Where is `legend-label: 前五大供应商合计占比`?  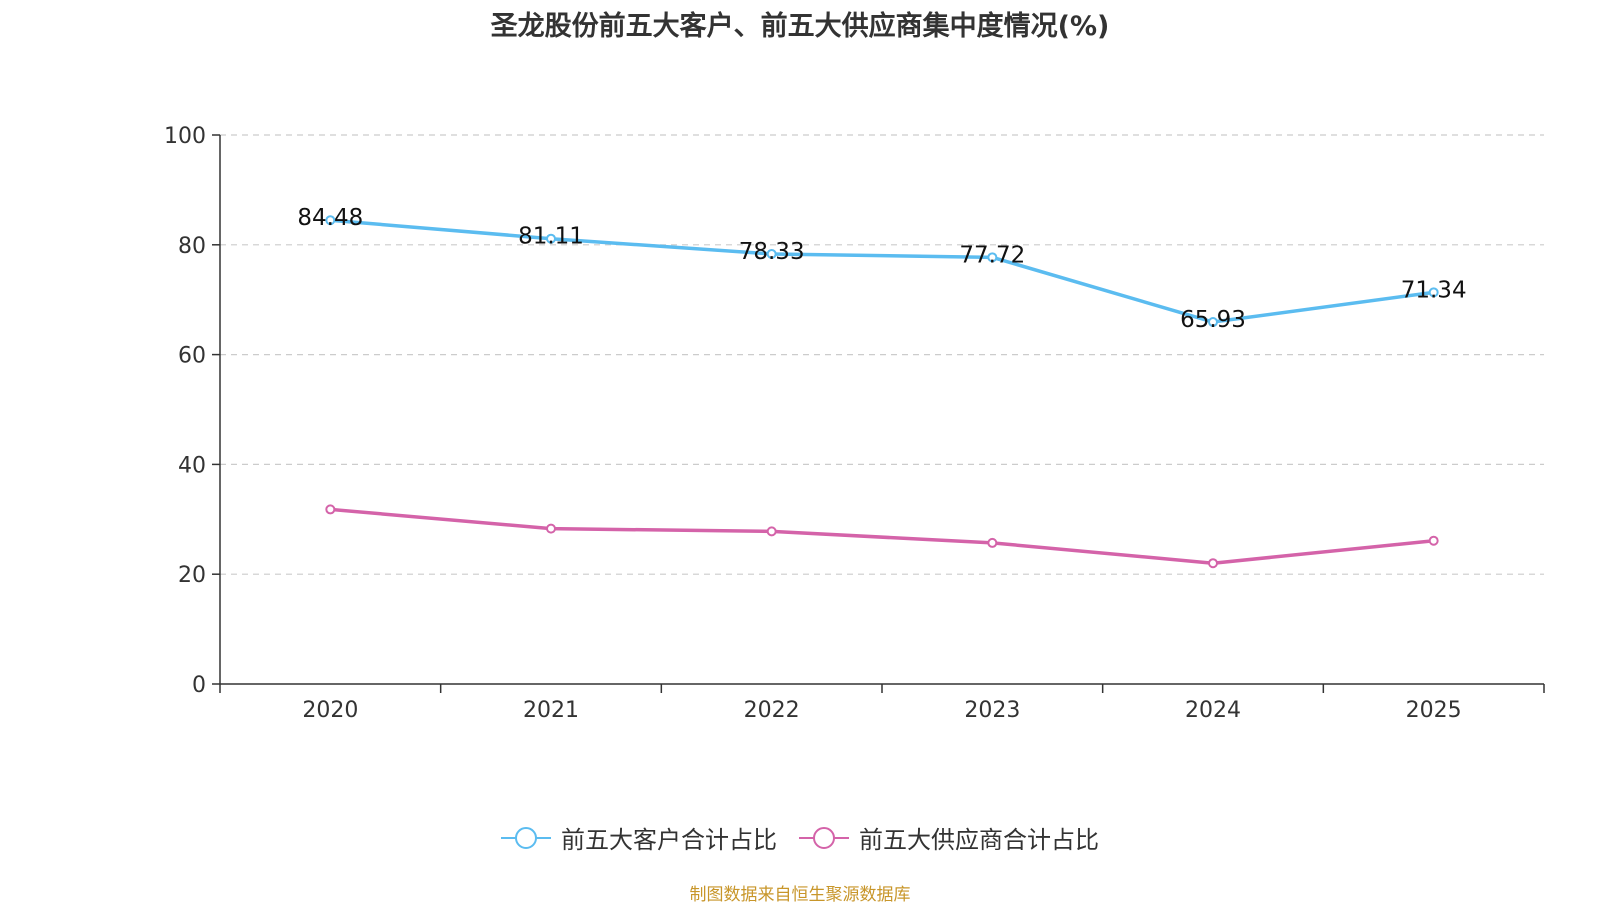
legend-label: 前五大供应商合计占比 is located at coordinates (979, 840).